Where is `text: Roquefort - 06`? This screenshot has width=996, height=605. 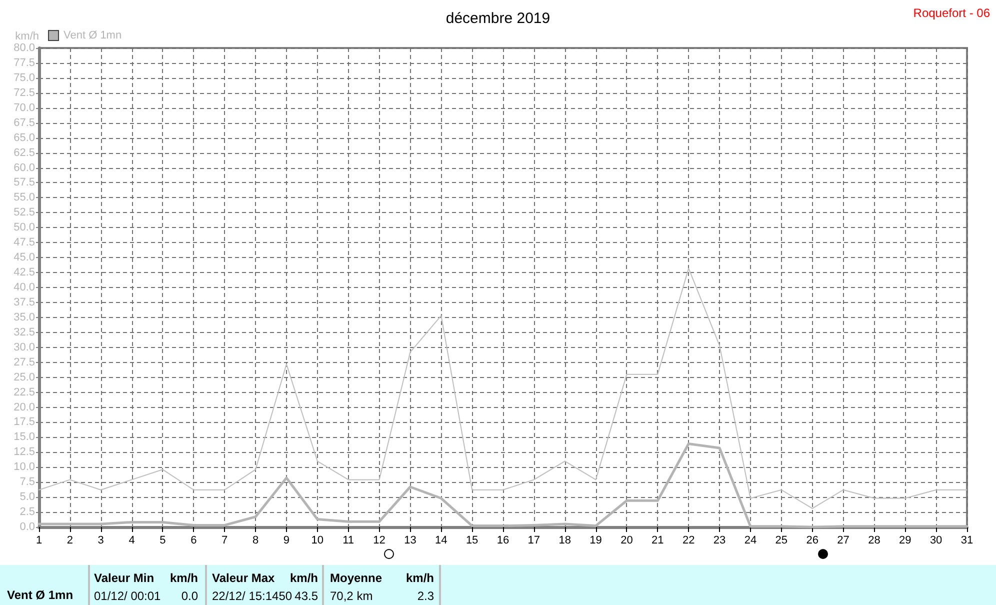 text: Roquefort - 06 is located at coordinates (951, 13).